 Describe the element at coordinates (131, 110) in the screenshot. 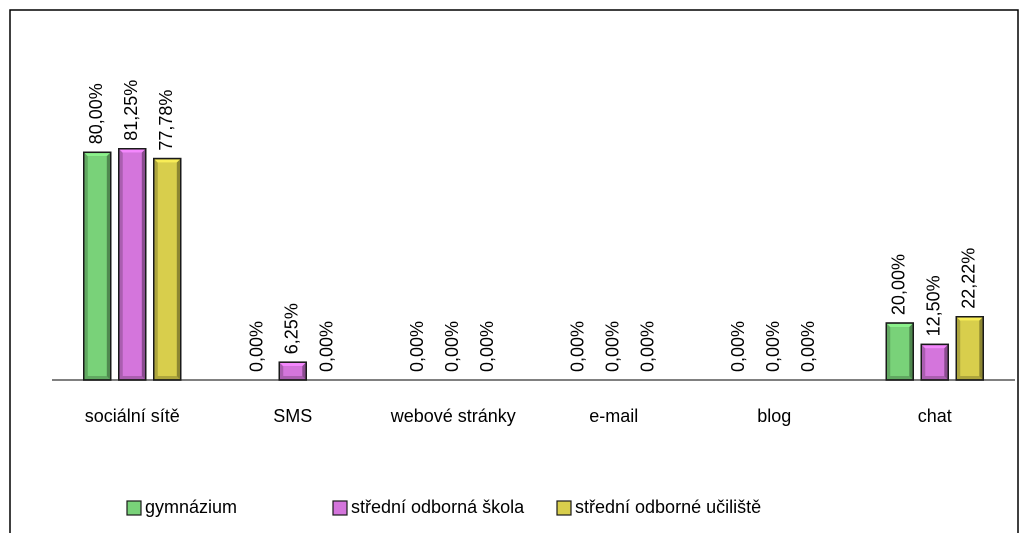

I see `value-label: 81,25%` at that location.